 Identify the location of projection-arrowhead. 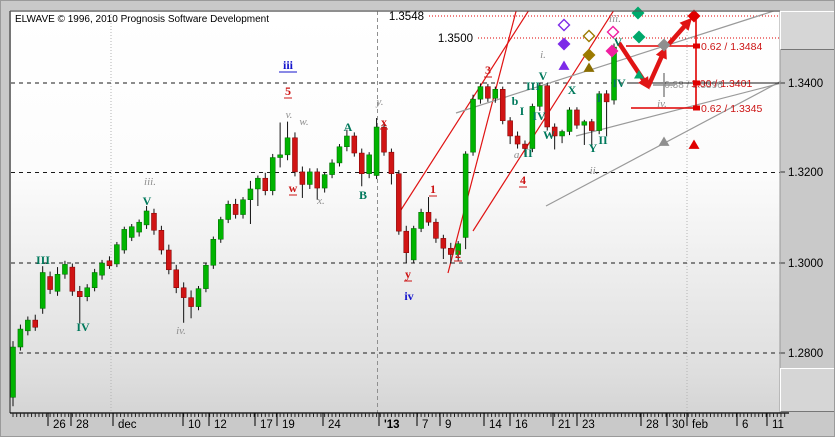
(685, 24).